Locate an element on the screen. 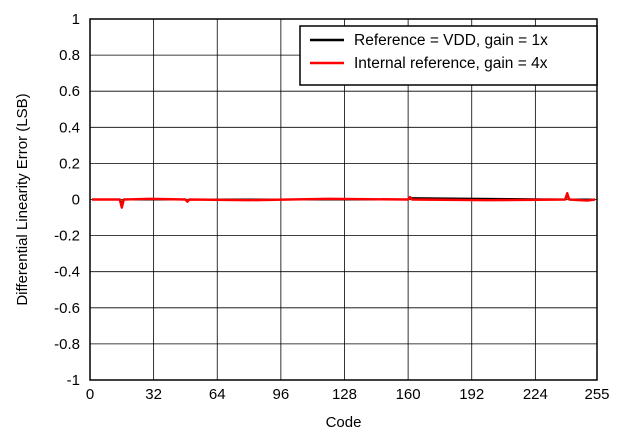 The height and width of the screenshot is (436, 623). y-tick-label: 0.2 is located at coordinates (69, 163).